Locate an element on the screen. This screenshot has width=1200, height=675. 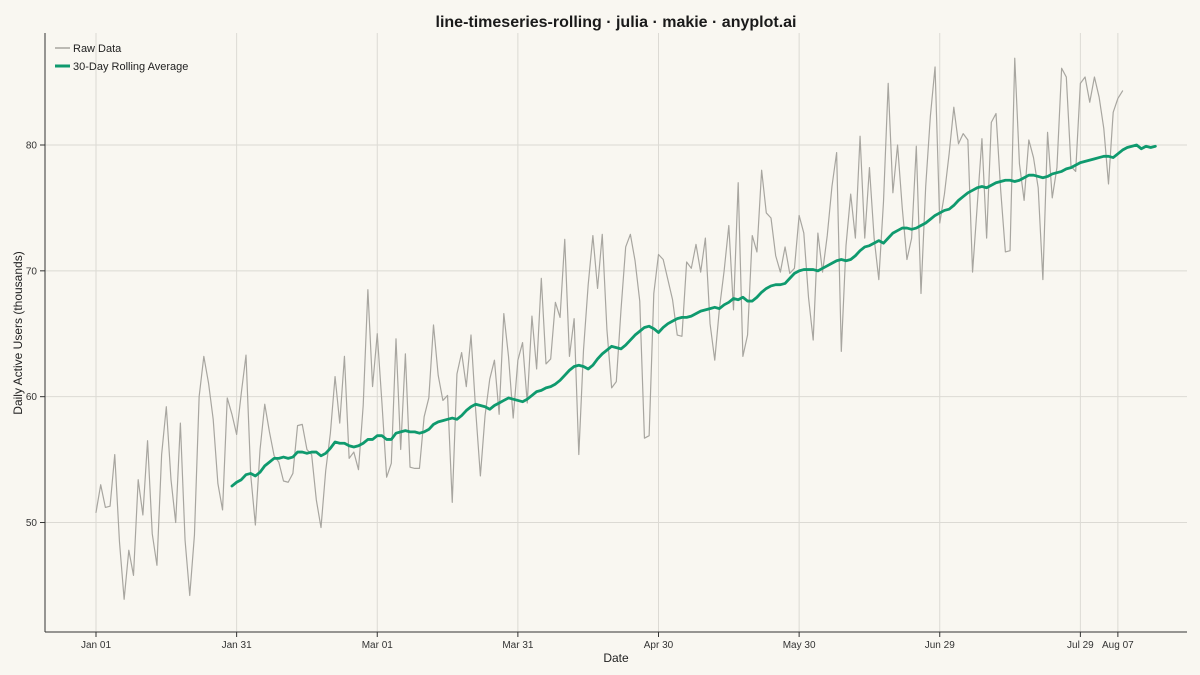
x-tick-label: Jul 29 is located at coordinates (1080, 645).